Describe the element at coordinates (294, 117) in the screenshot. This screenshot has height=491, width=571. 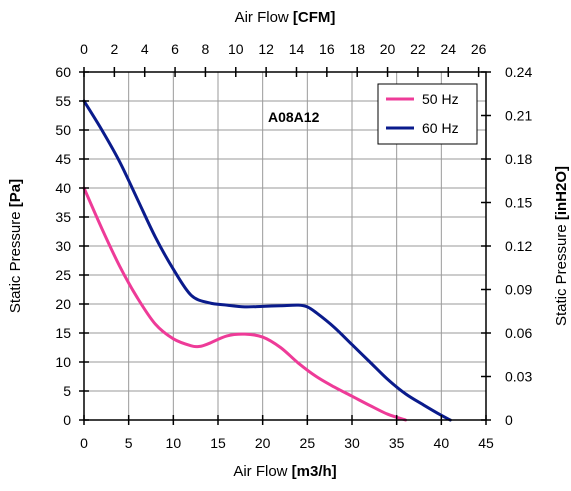
I see `model-label: A08A12` at that location.